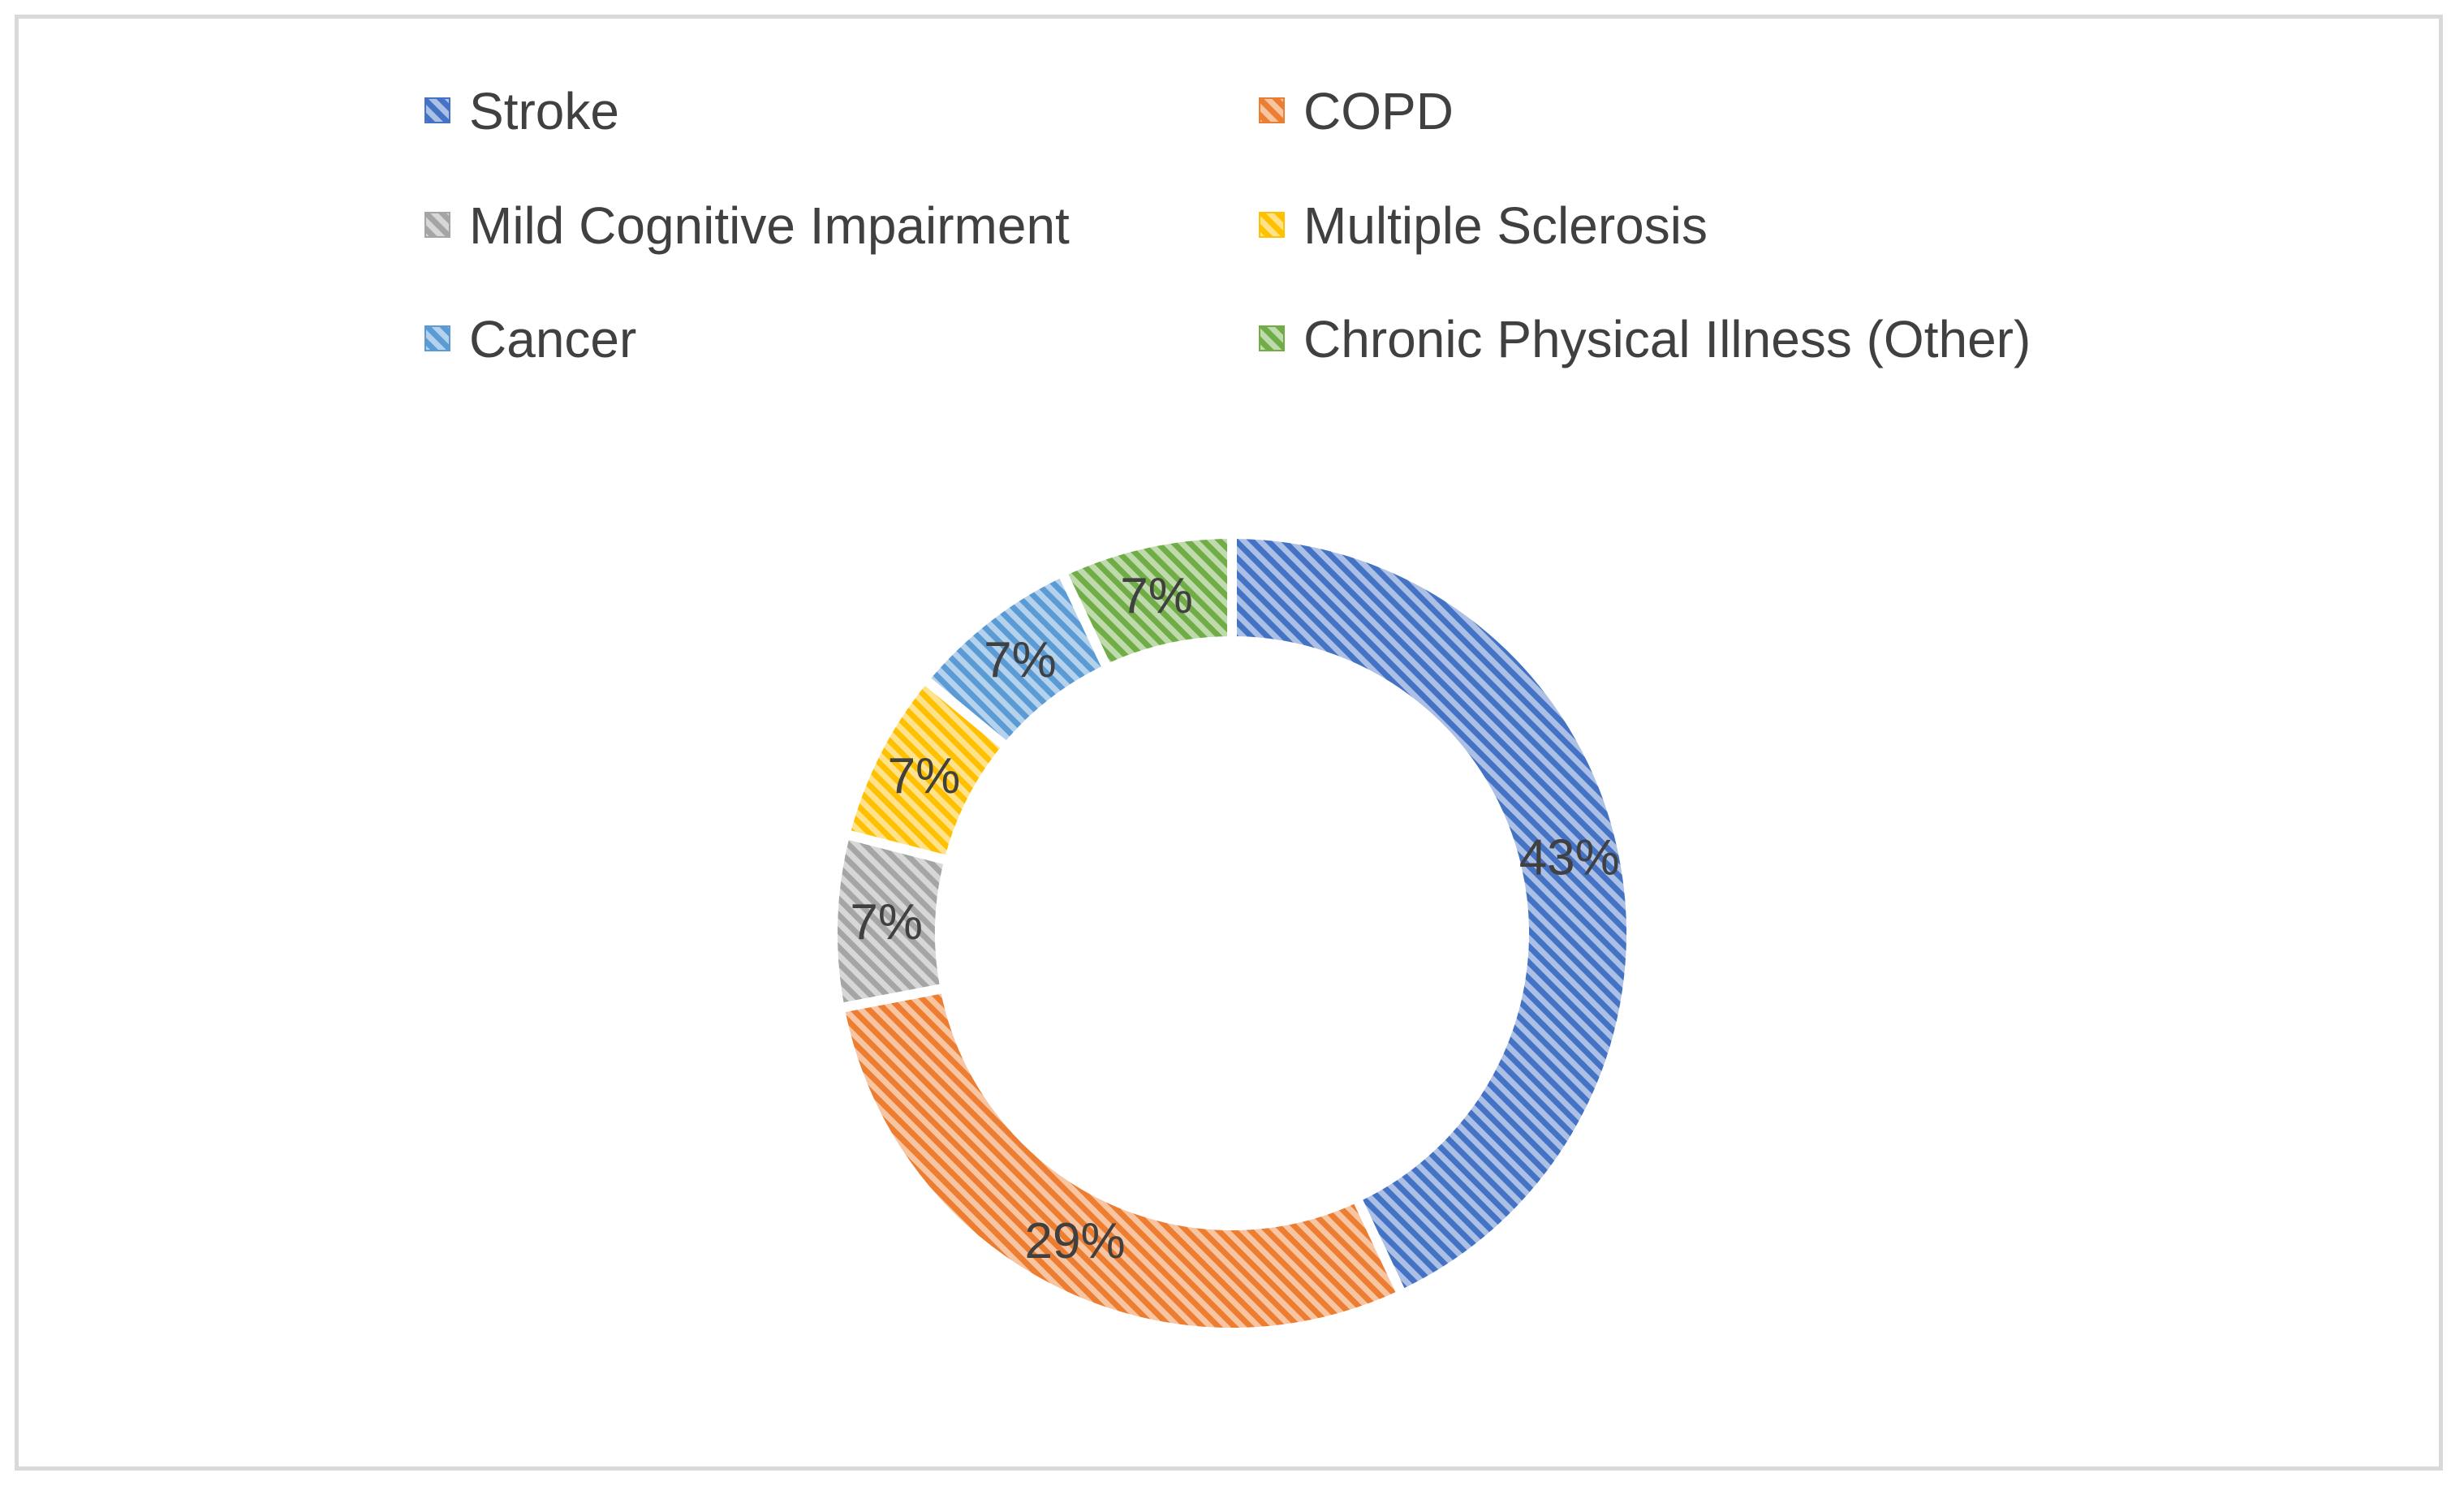  Describe the element at coordinates (1075, 1241) in the screenshot. I see `data-label-copd: 29%` at that location.